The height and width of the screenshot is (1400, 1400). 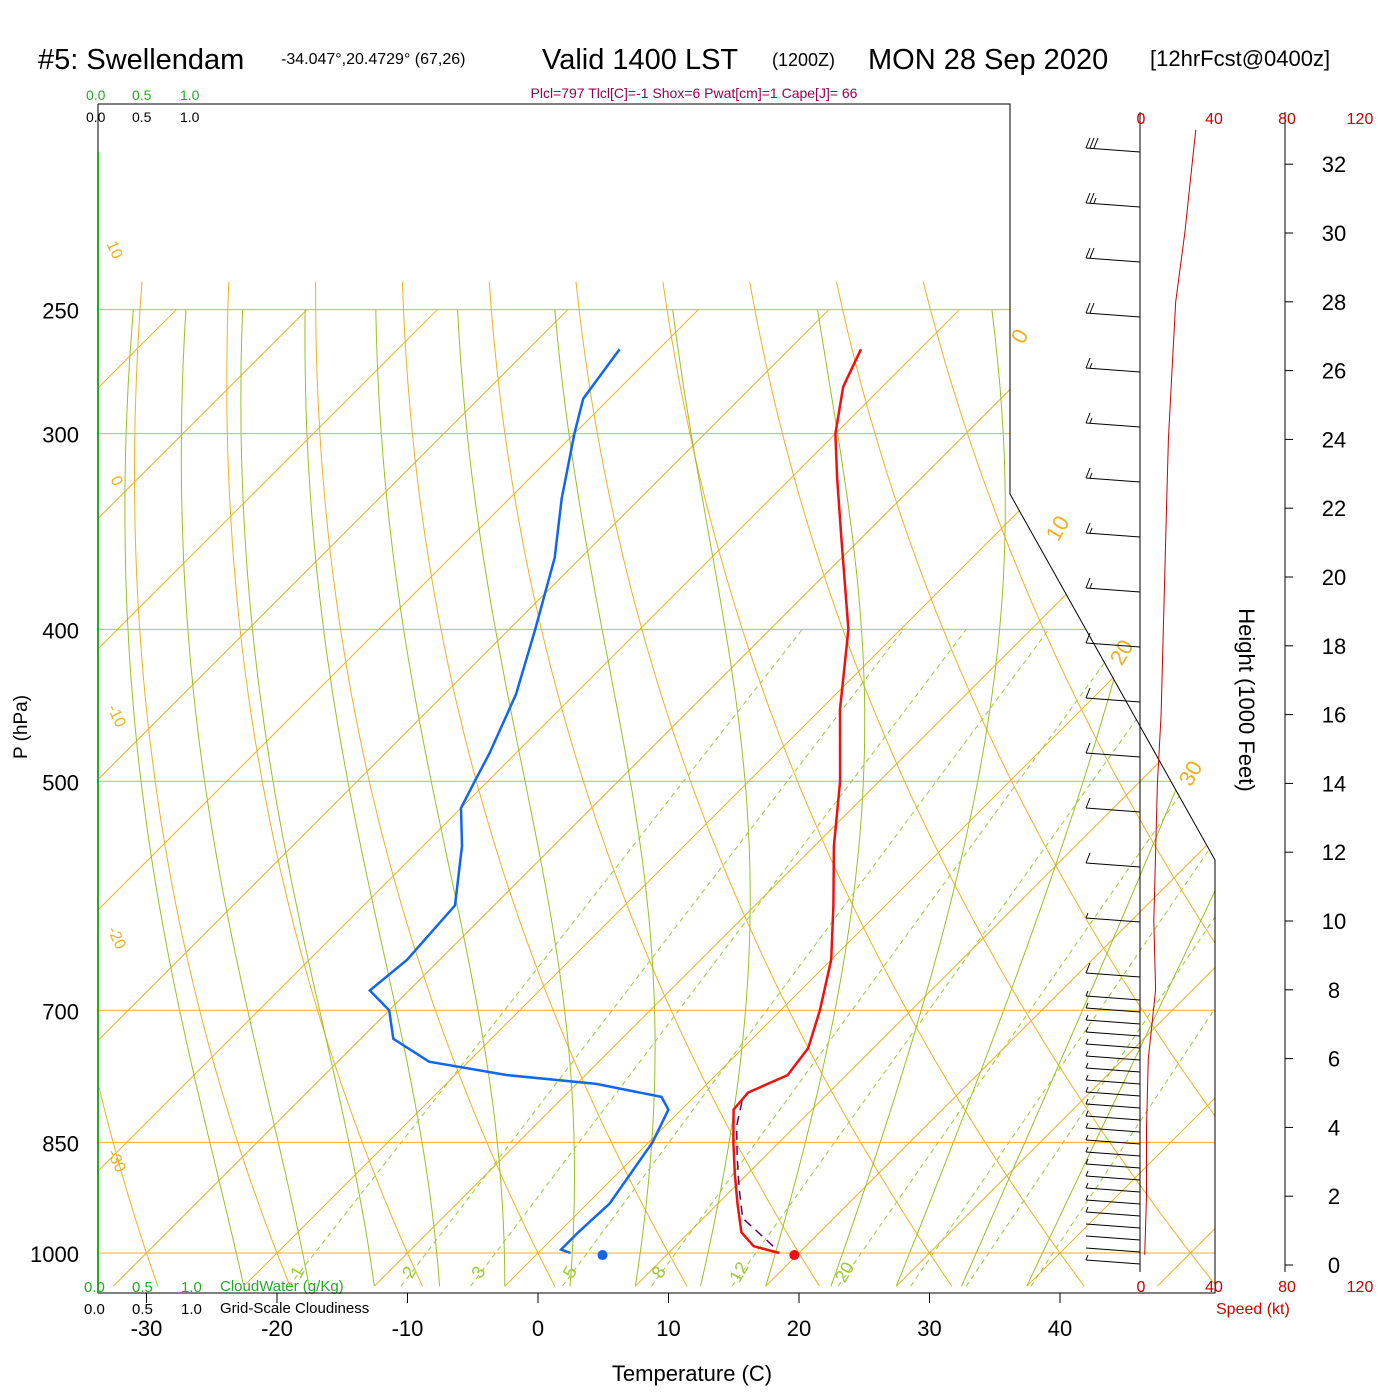 I want to click on height-tick-label: 26, so click(x=1334, y=371).